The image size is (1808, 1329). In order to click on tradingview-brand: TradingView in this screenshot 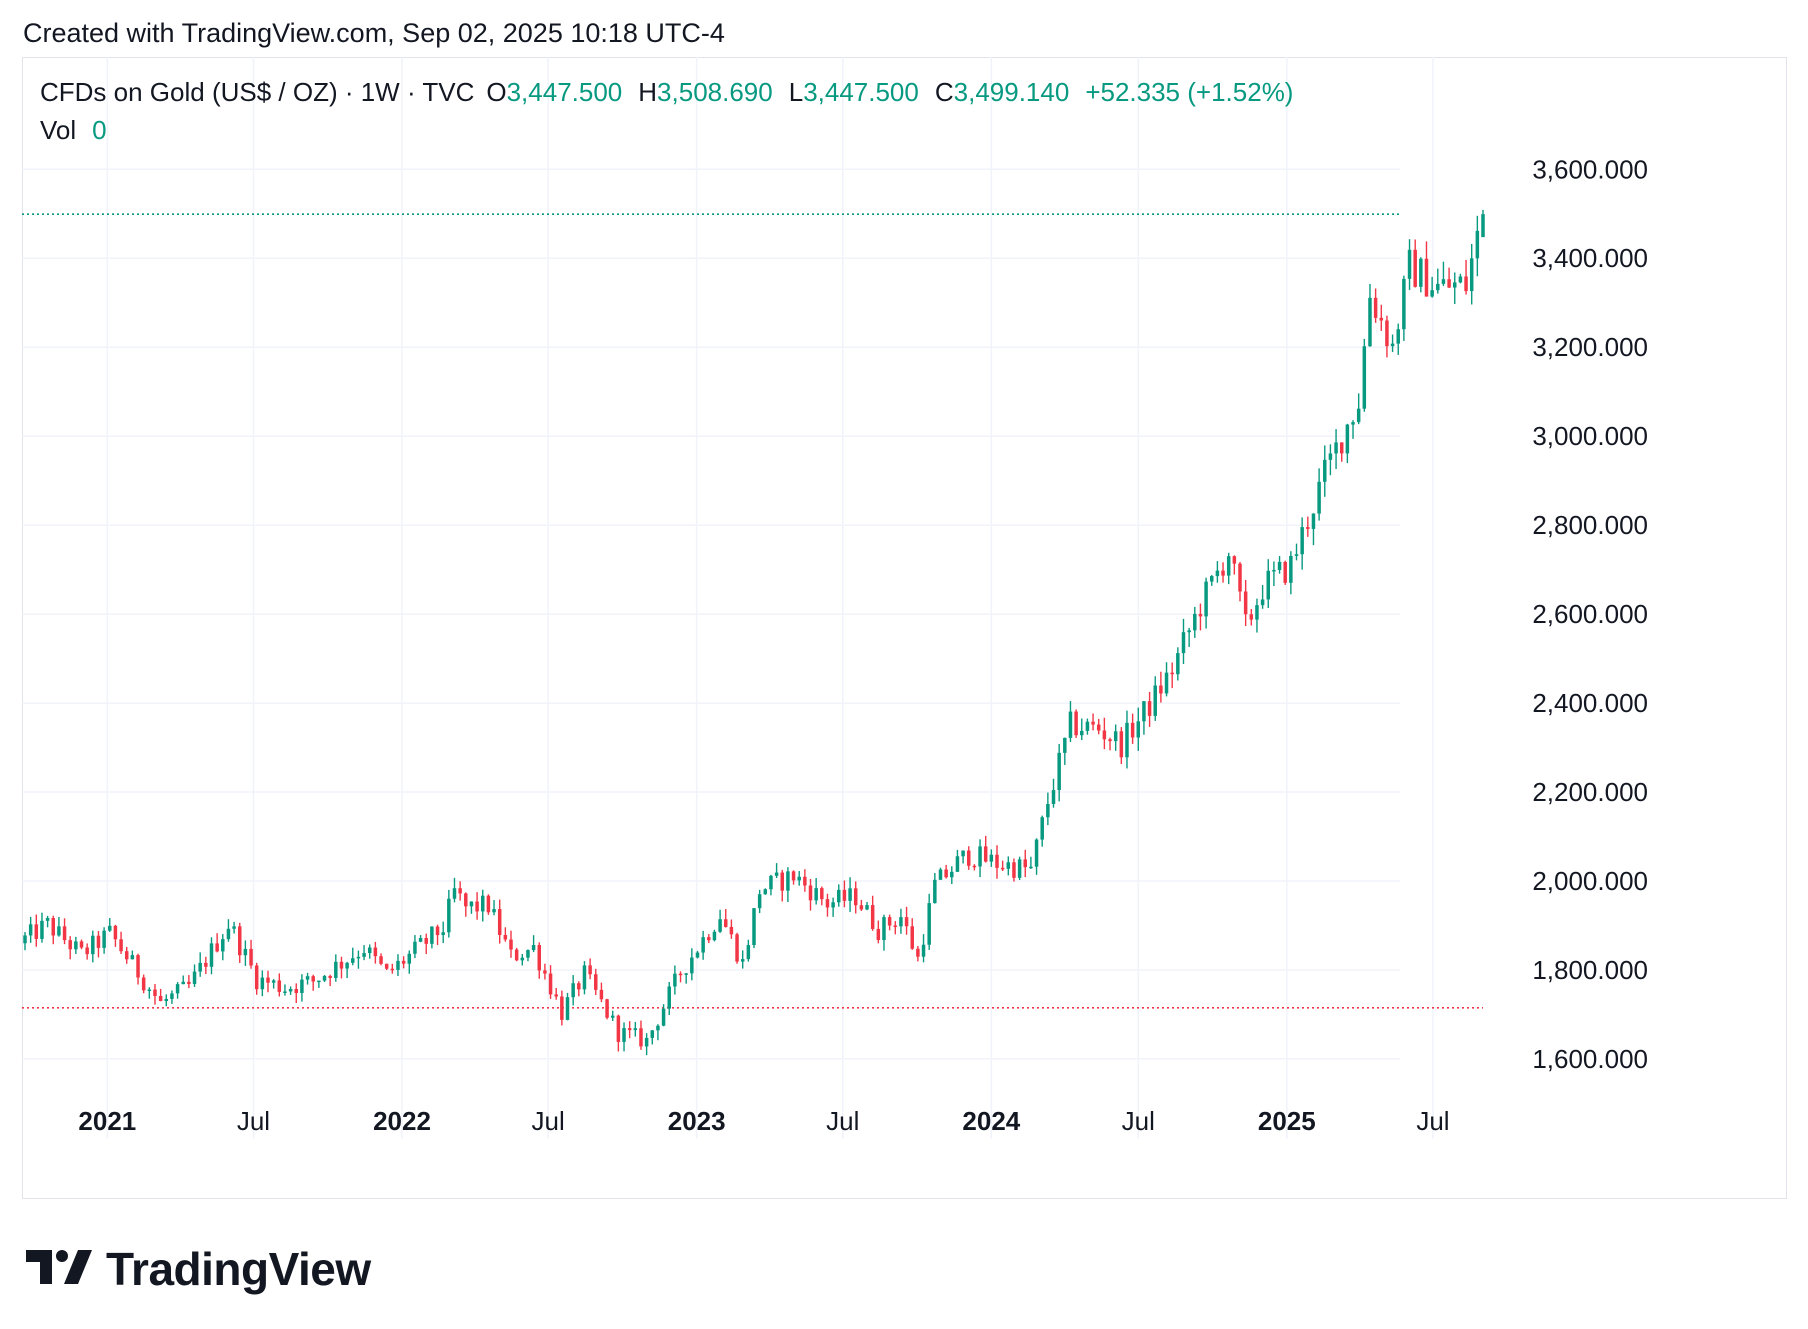, I will do `click(198, 1269)`.